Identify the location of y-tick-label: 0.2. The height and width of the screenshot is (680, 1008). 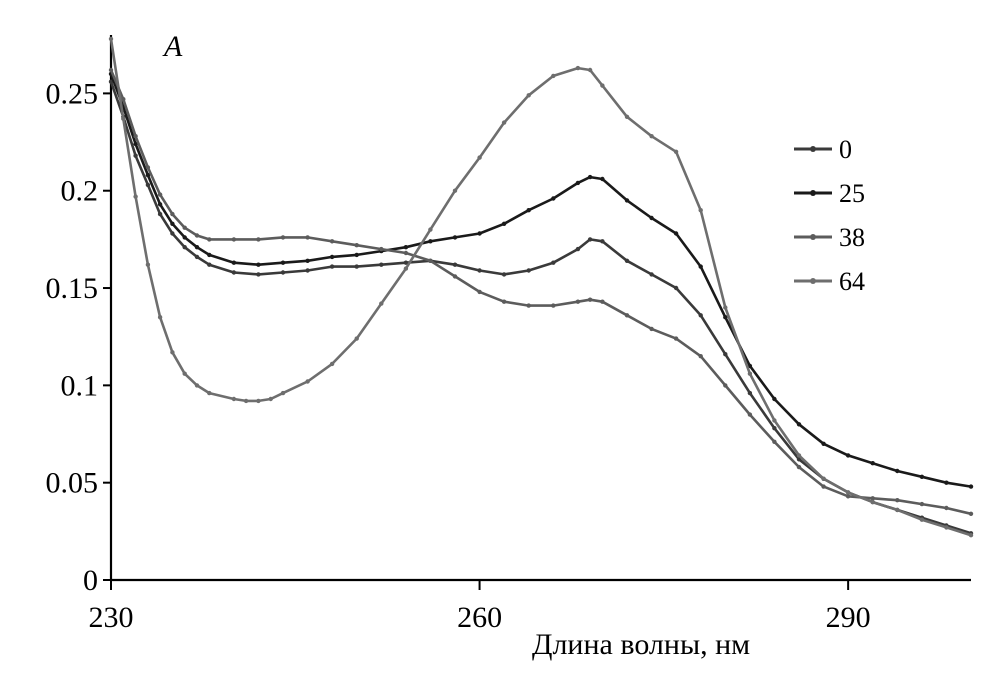
(80, 191).